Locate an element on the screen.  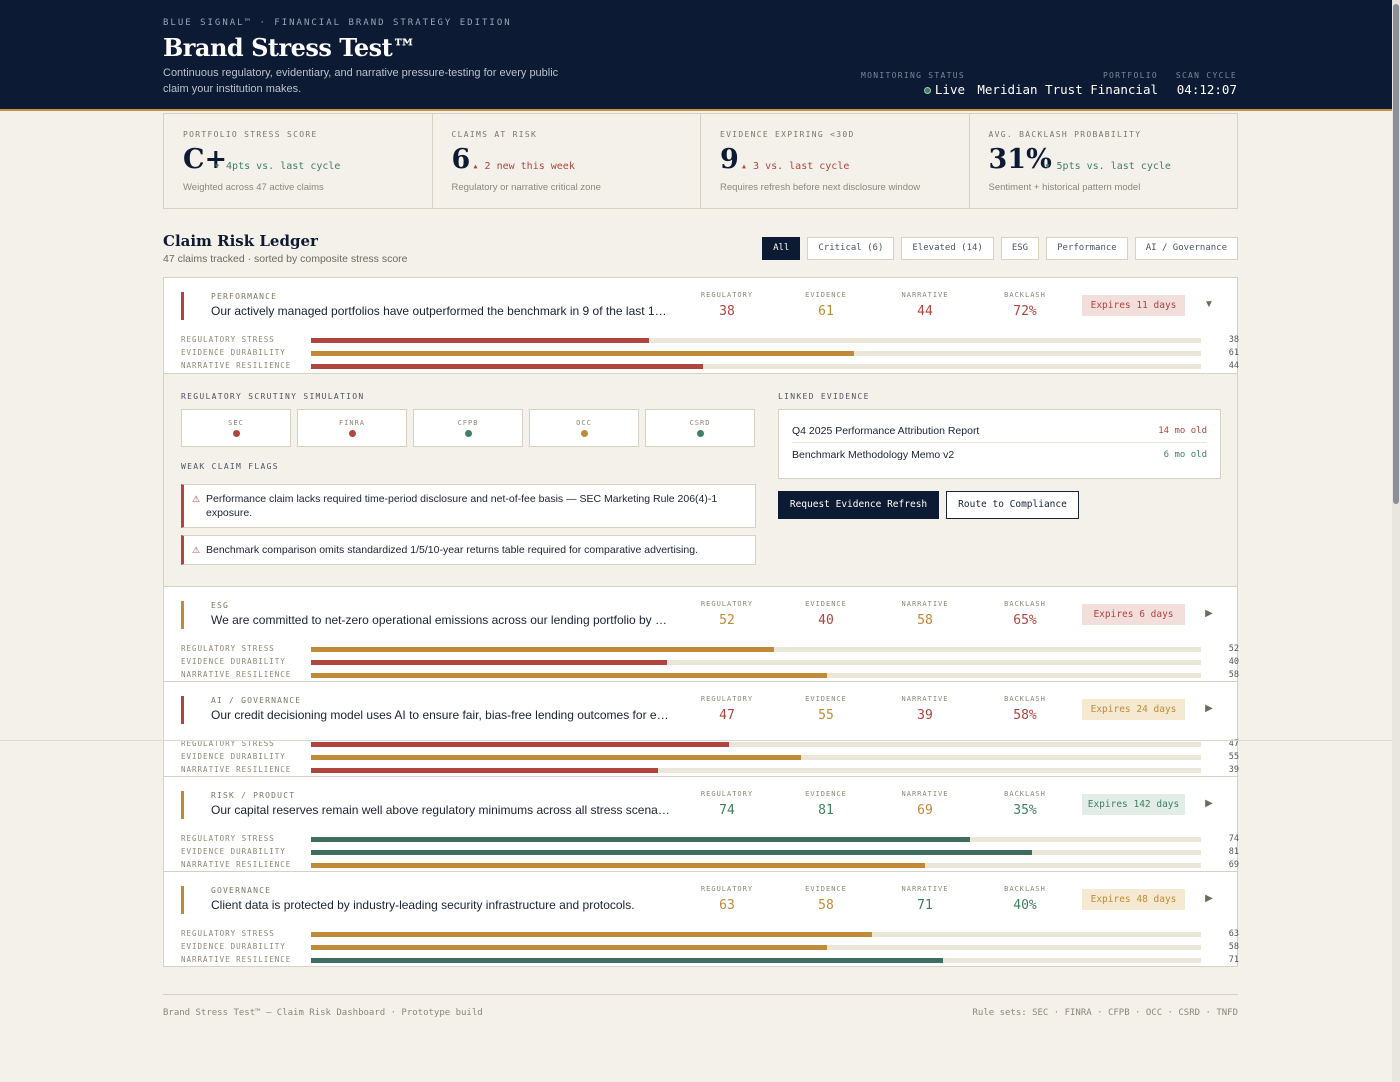
divider is located at coordinates (700, 740).